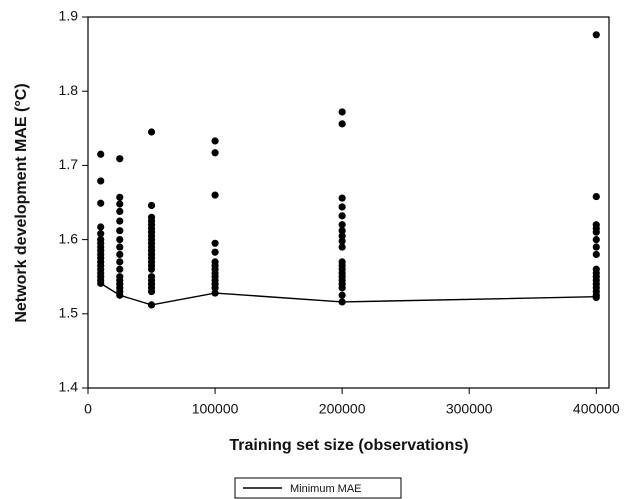 Image resolution: width=629 pixels, height=499 pixels. I want to click on x-tick-label: 0, so click(88, 409).